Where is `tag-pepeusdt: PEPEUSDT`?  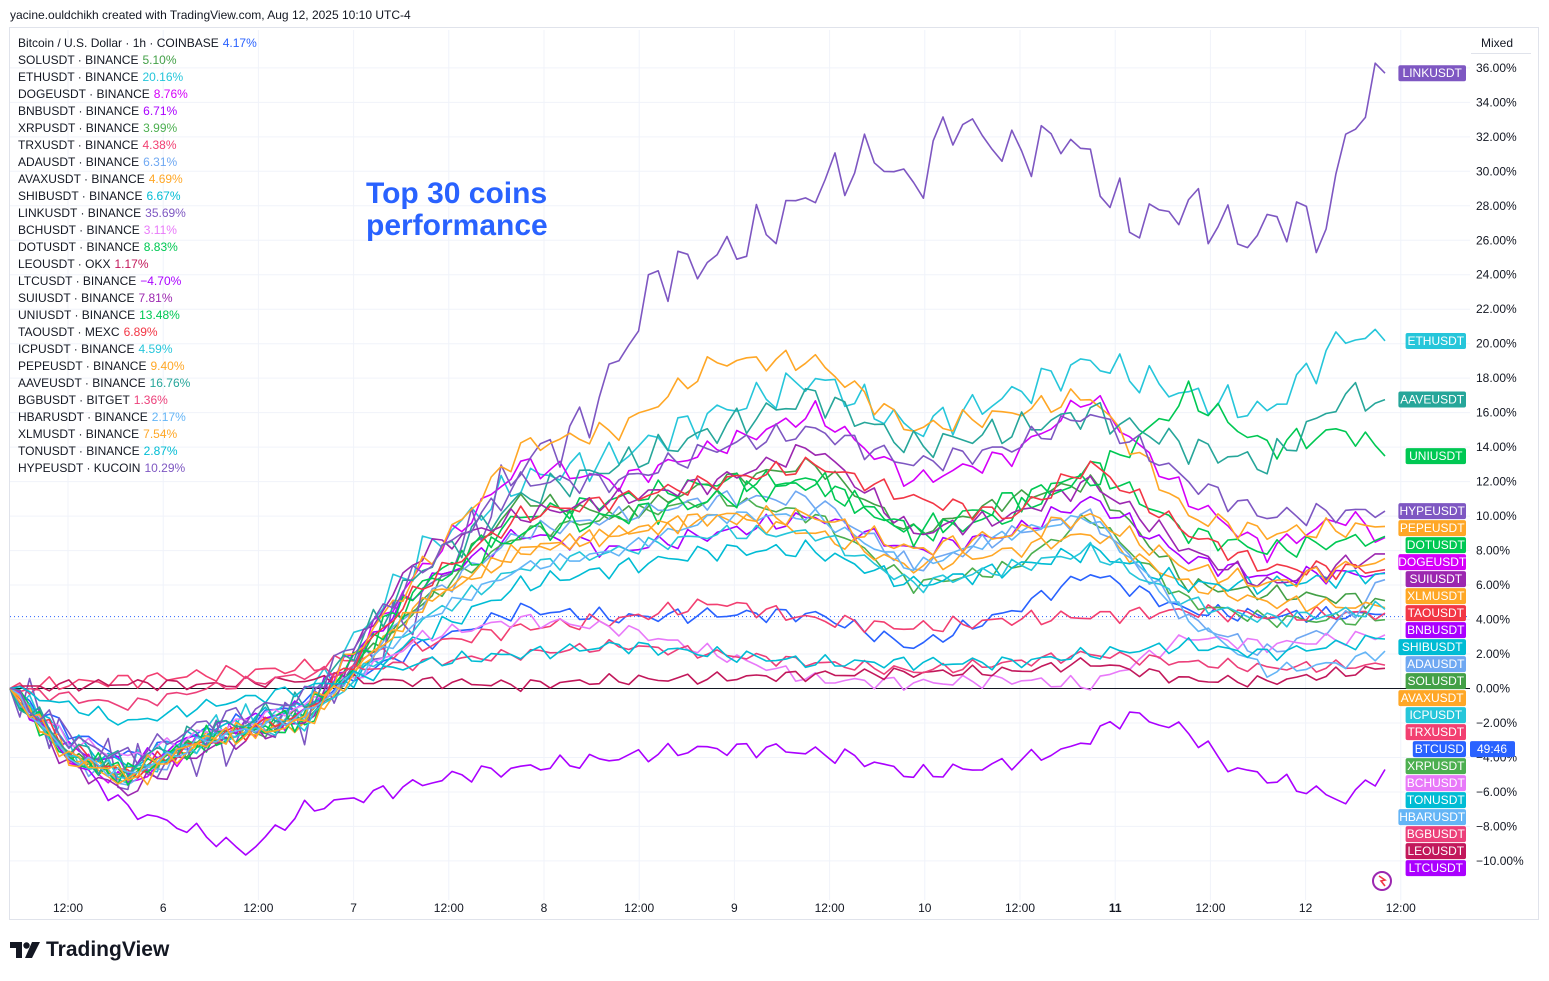 tag-pepeusdt: PEPEUSDT is located at coordinates (1432, 528).